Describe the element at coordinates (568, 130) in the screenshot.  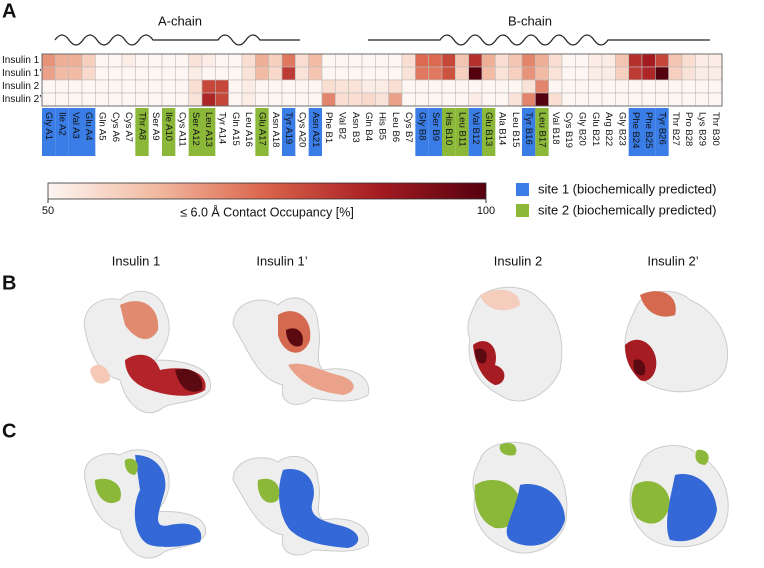
I see `residue-label: Cys B19` at that location.